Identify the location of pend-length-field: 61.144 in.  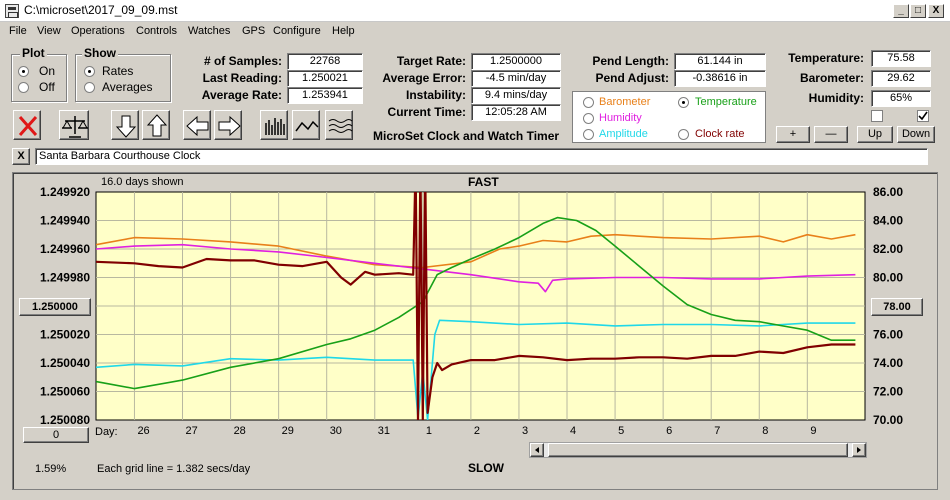
(720, 61).